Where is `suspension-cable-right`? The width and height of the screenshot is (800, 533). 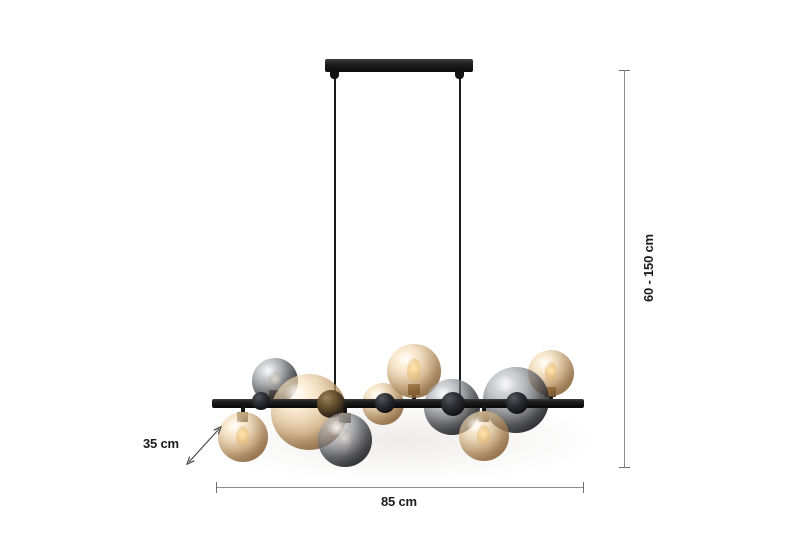
suspension-cable-right is located at coordinates (460, 239).